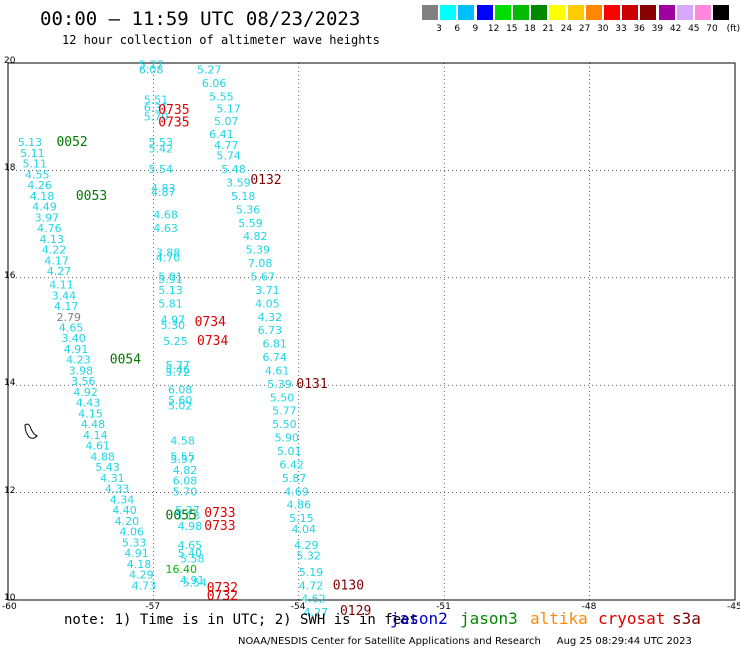  What do you see at coordinates (512, 29) in the screenshot?
I see `scale-label: 15` at bounding box center [512, 29].